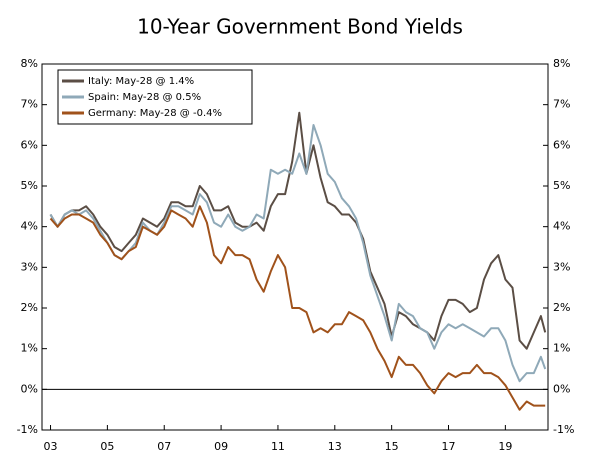 The height and width of the screenshot is (464, 600). What do you see at coordinates (164, 446) in the screenshot?
I see `x-tick-label: 07` at bounding box center [164, 446].